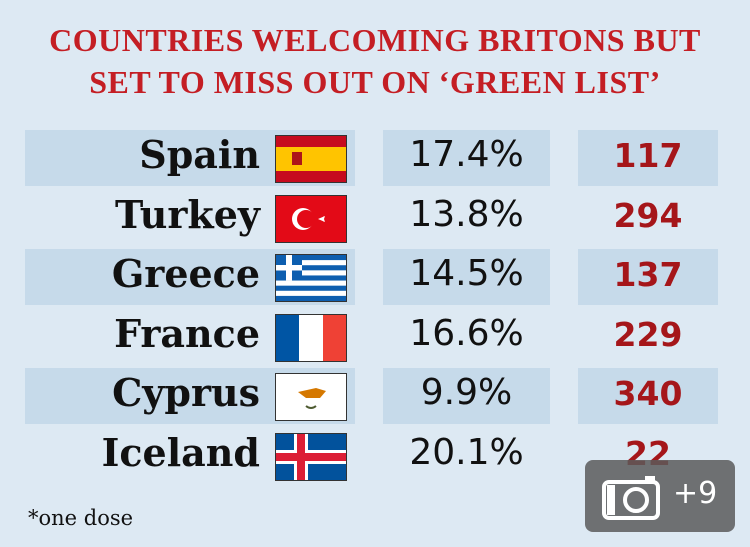 This screenshot has width=750, height=547. I want to click on title-line: SET TO MISS OUT ON ‘GREEN LIST’, so click(375, 82).